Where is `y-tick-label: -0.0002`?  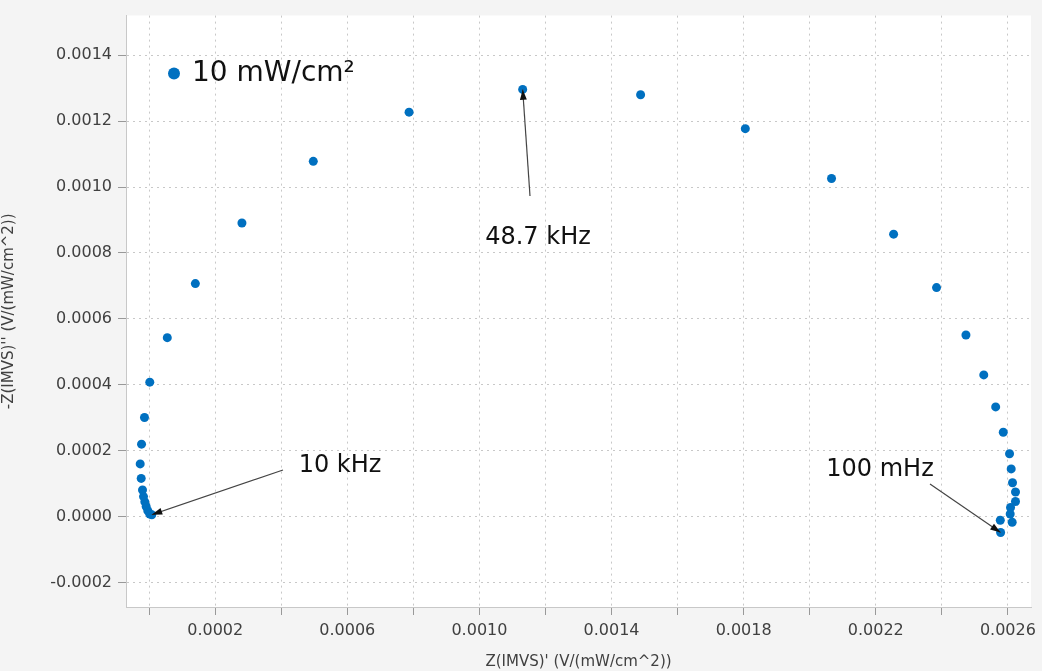
y-tick-label: -0.0002 is located at coordinates (81, 581).